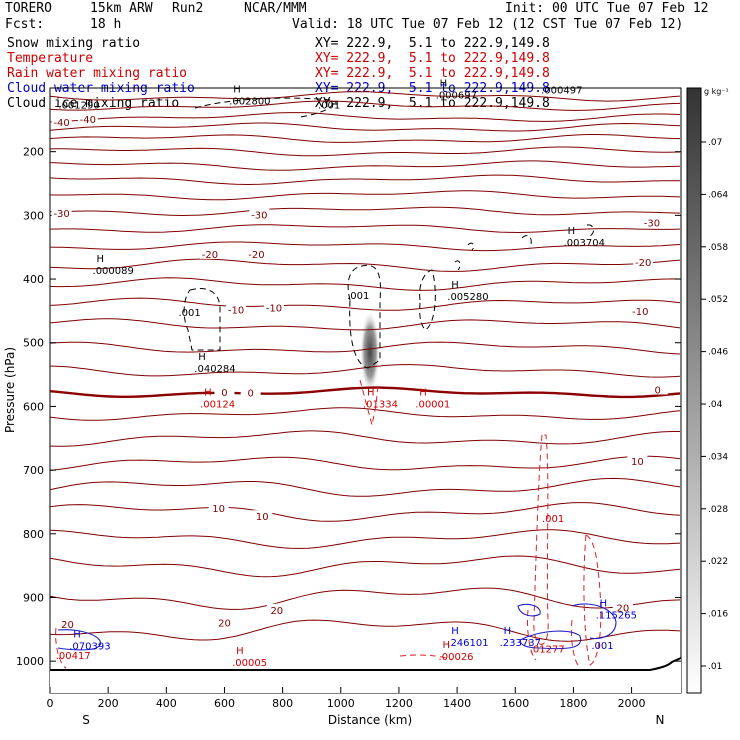 Image resolution: width=740 pixels, height=740 pixels. What do you see at coordinates (224, 703) in the screenshot?
I see `x-tick-label: 600` at bounding box center [224, 703].